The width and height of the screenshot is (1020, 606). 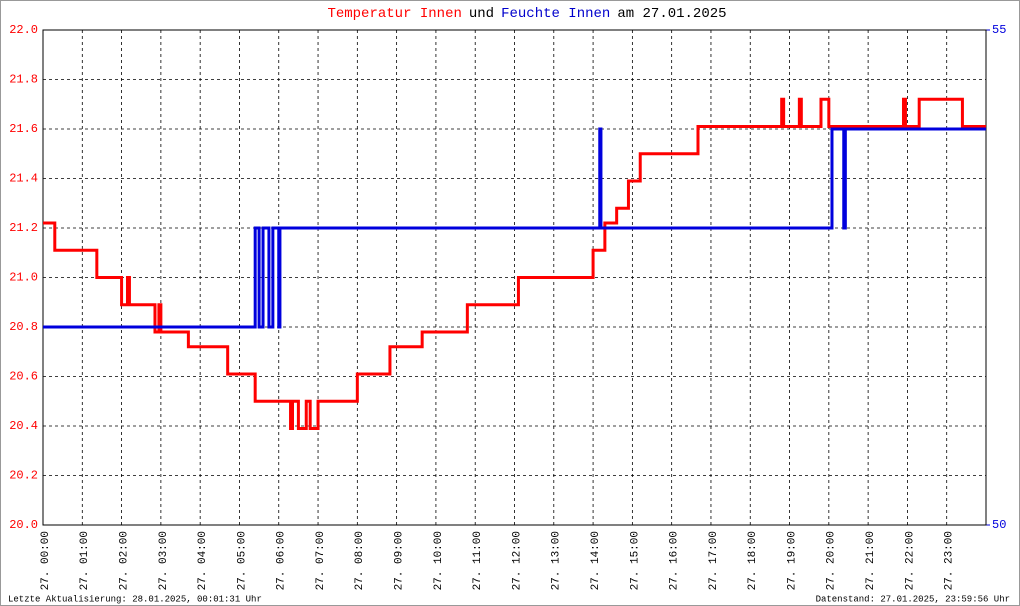 I want to click on x-tick-label: 27. 18:00, so click(x=753, y=560).